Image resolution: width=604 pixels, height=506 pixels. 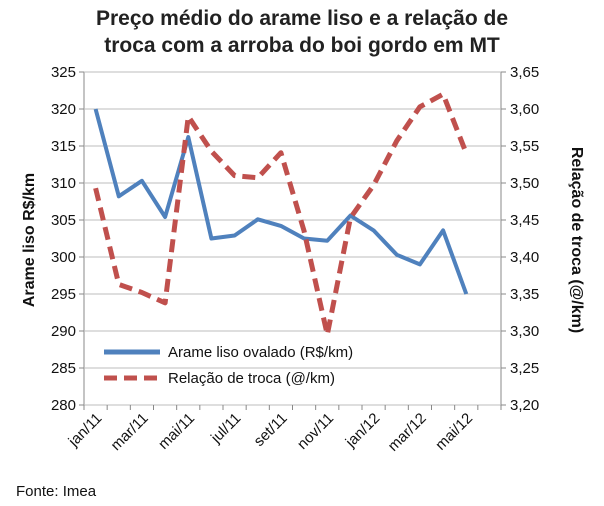 I want to click on right-axis-title: Relação de troca (@/km), so click(x=576, y=240).